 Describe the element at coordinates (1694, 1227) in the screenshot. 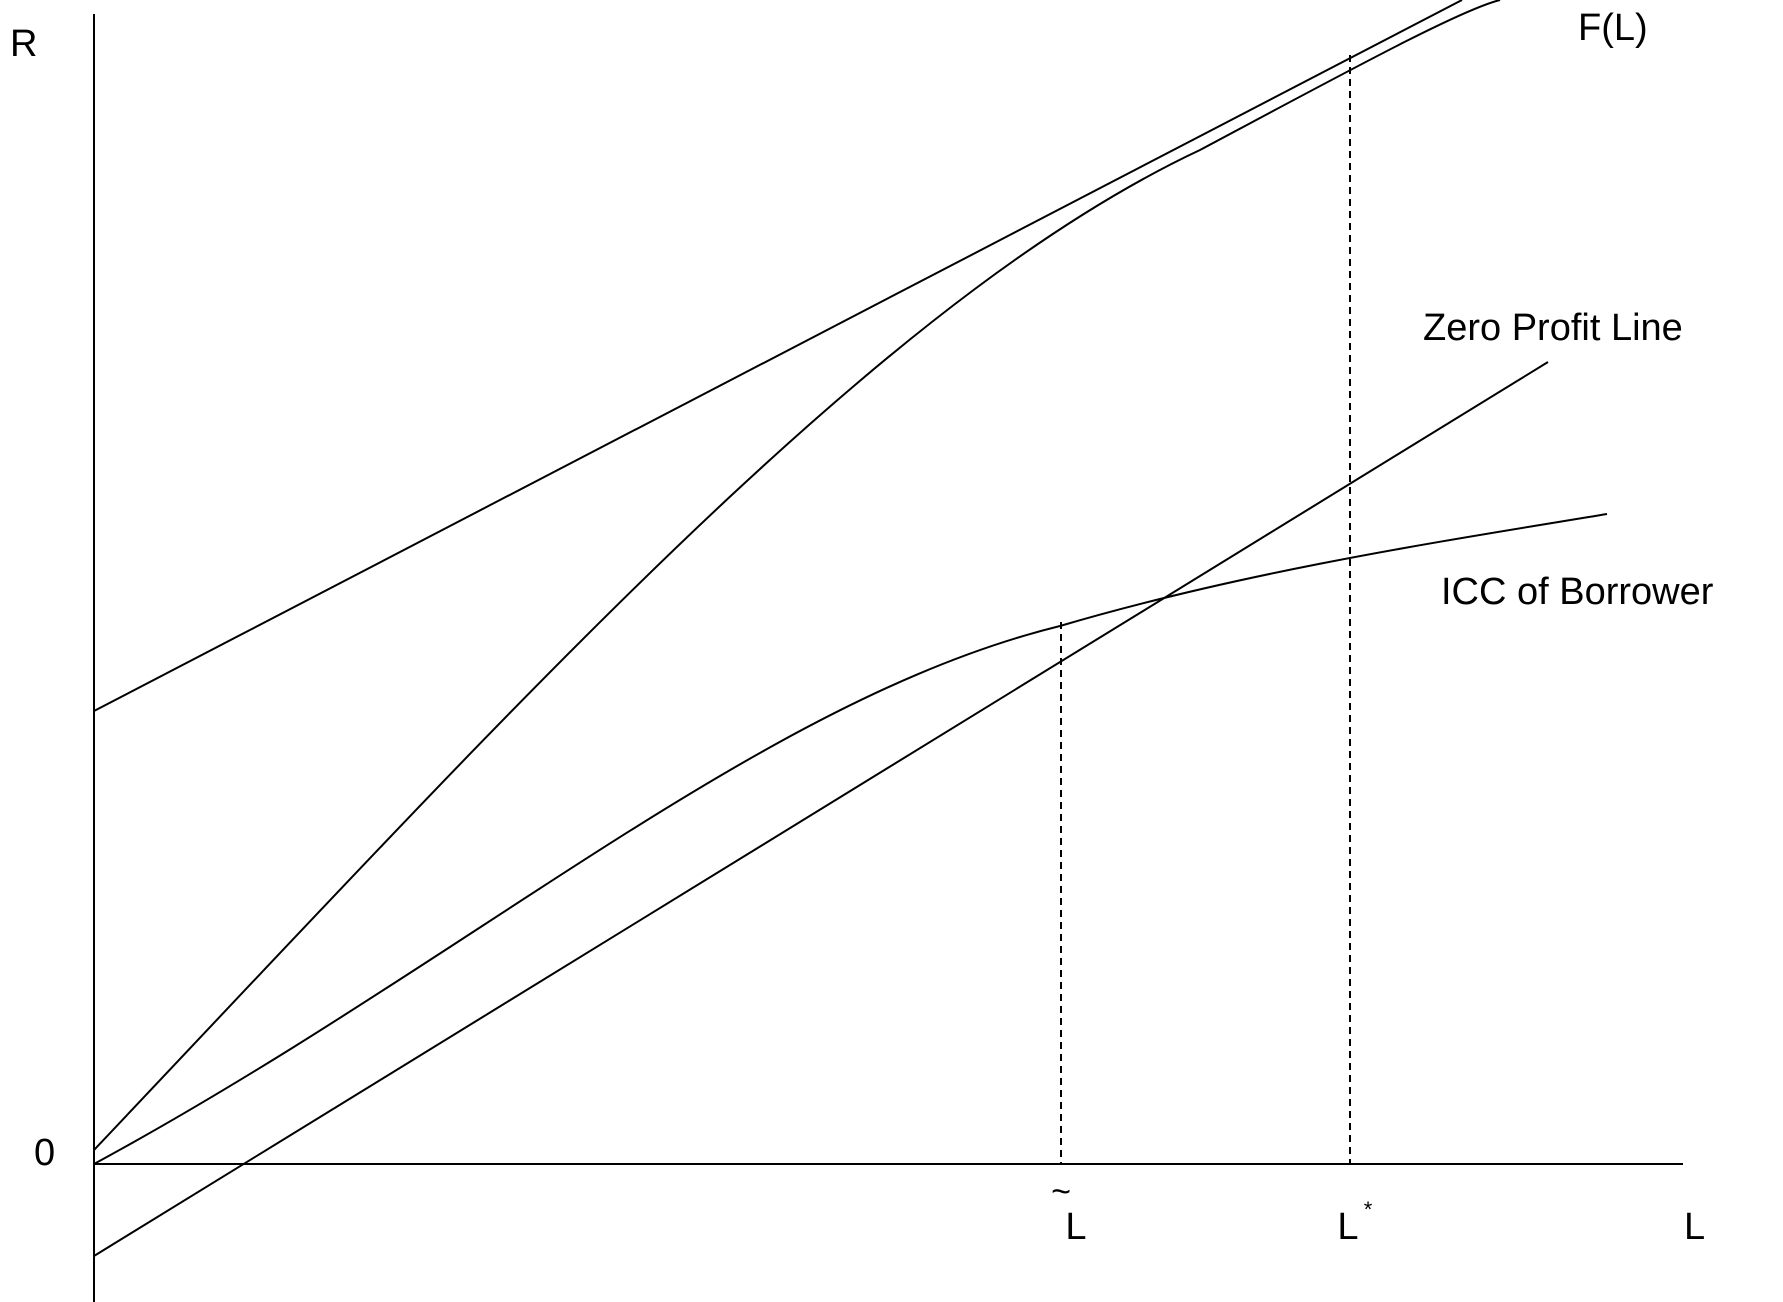

I see `x-axis-label: L` at that location.